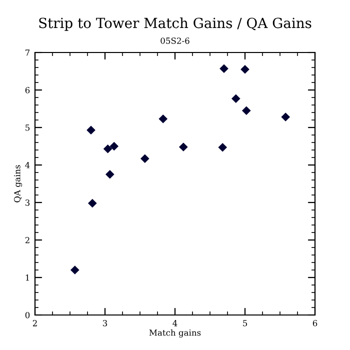  I want to click on y-tick-label: 1, so click(27, 277).